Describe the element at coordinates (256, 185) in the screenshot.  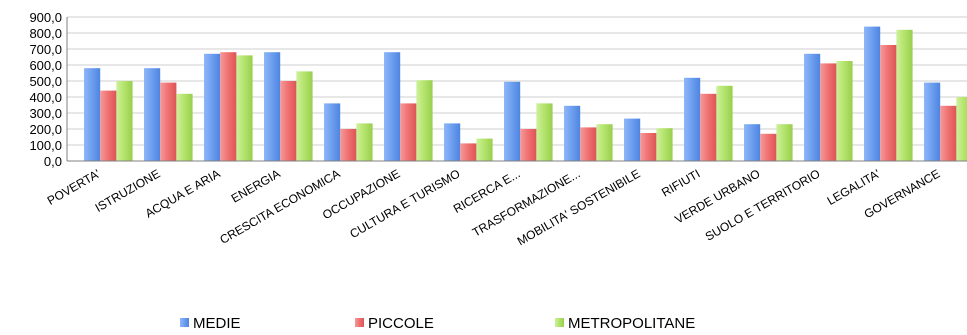
I see `category-label: ENERGIA` at that location.